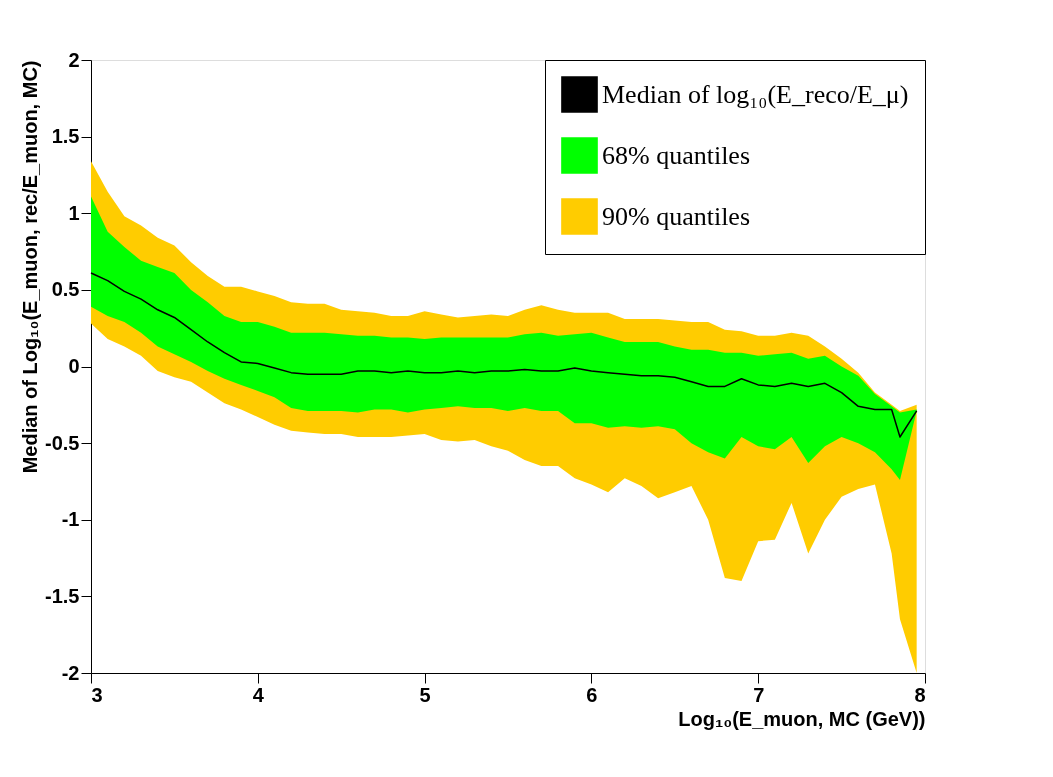  I want to click on y-tick-label: 1, so click(74, 212).